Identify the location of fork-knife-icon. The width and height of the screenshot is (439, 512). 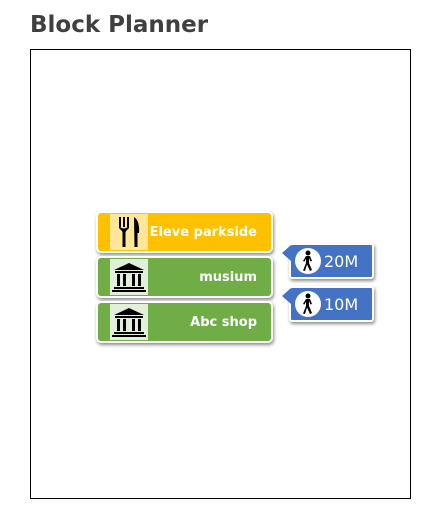
(129, 232).